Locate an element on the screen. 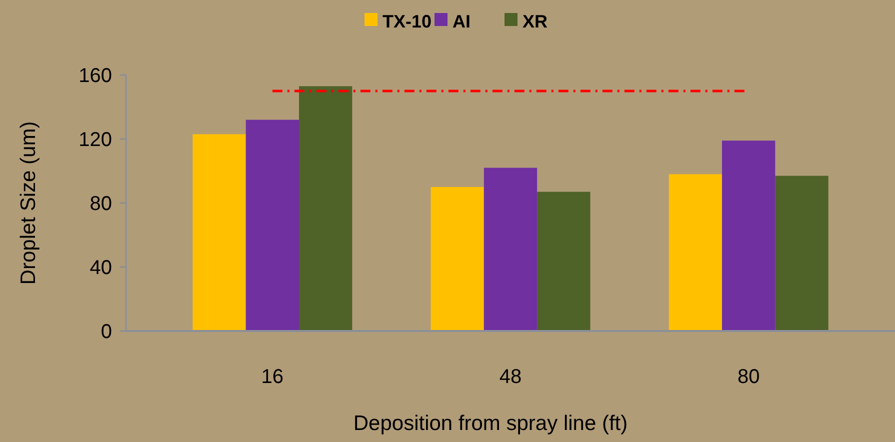 This screenshot has height=442, width=895. y-tick-label: 0 is located at coordinates (106, 332).